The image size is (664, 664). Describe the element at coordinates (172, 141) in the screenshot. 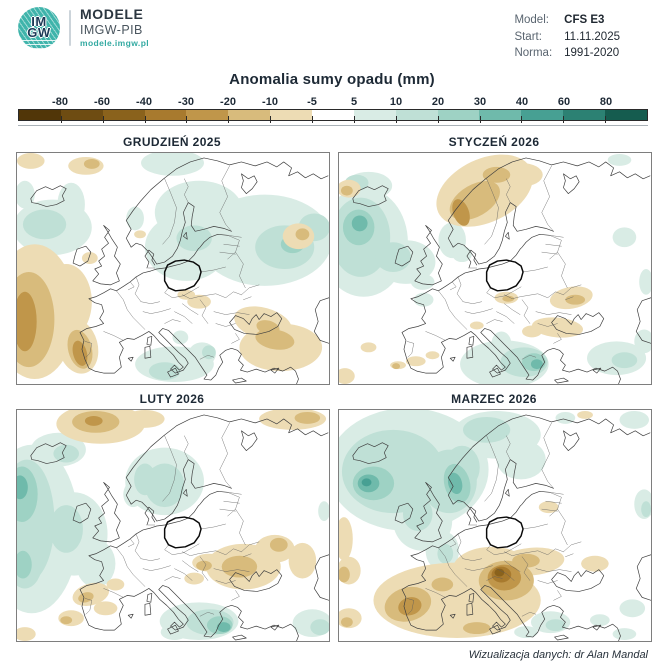

I see `panel-title: GRUDZIEŃ 2025` at that location.